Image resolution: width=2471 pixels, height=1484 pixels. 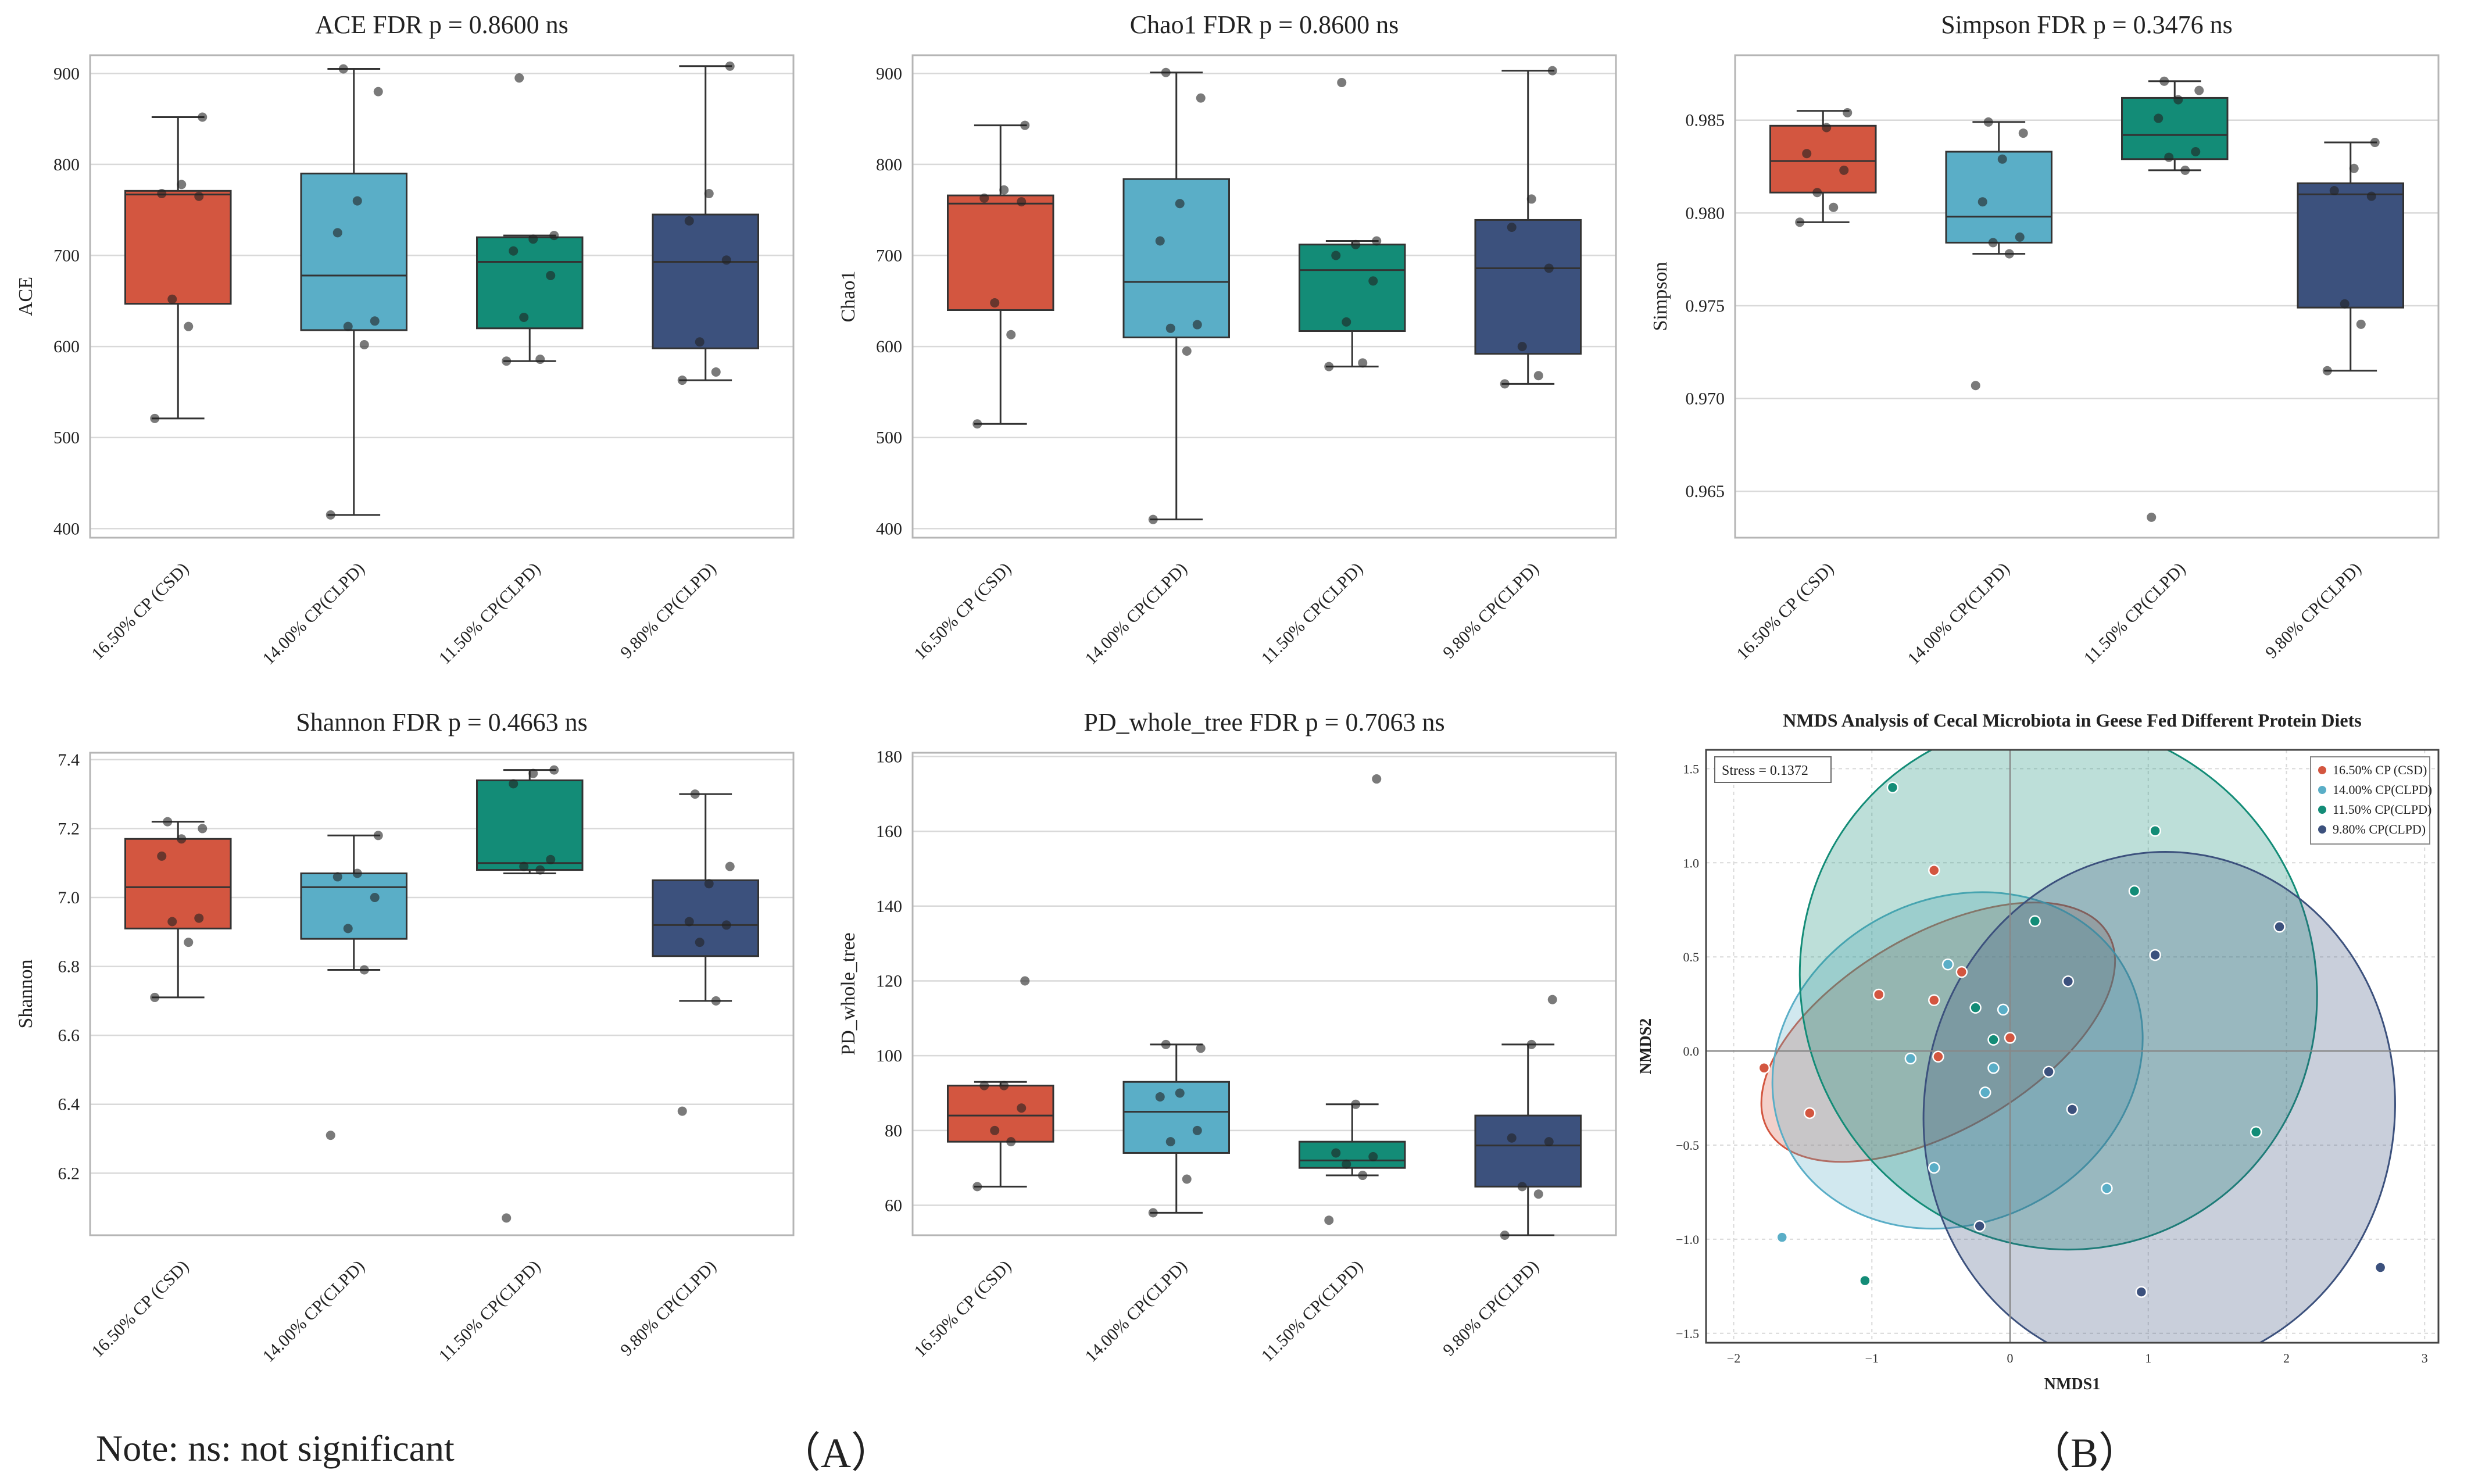 What do you see at coordinates (1687, 1145) in the screenshot?
I see `y-tick-label: −0.5` at bounding box center [1687, 1145].